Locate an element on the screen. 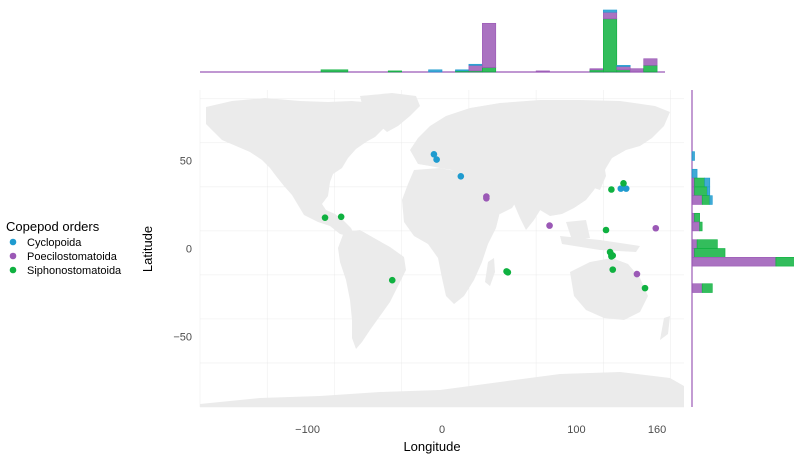  land-madagascar is located at coordinates (490, 272).